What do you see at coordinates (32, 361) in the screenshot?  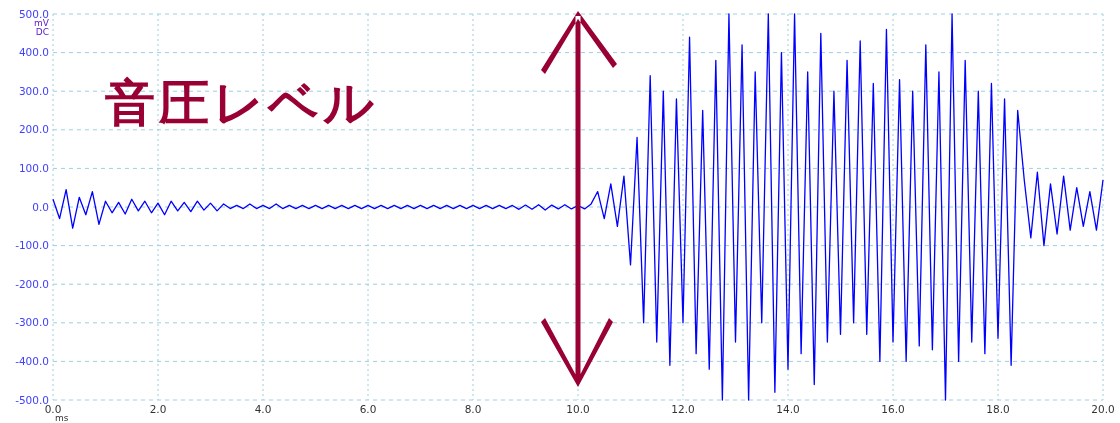 I see `y-tick-label: -400.0` at bounding box center [32, 361].